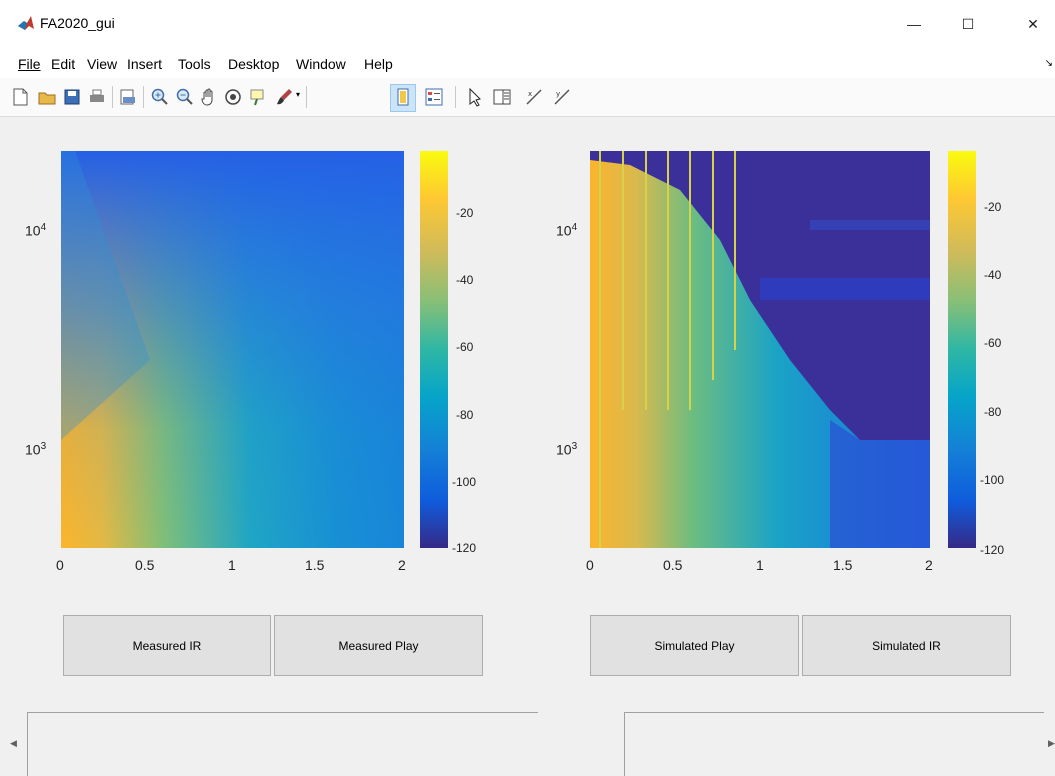  What do you see at coordinates (992, 480) in the screenshot?
I see `simulated-cbtick: -100` at bounding box center [992, 480].